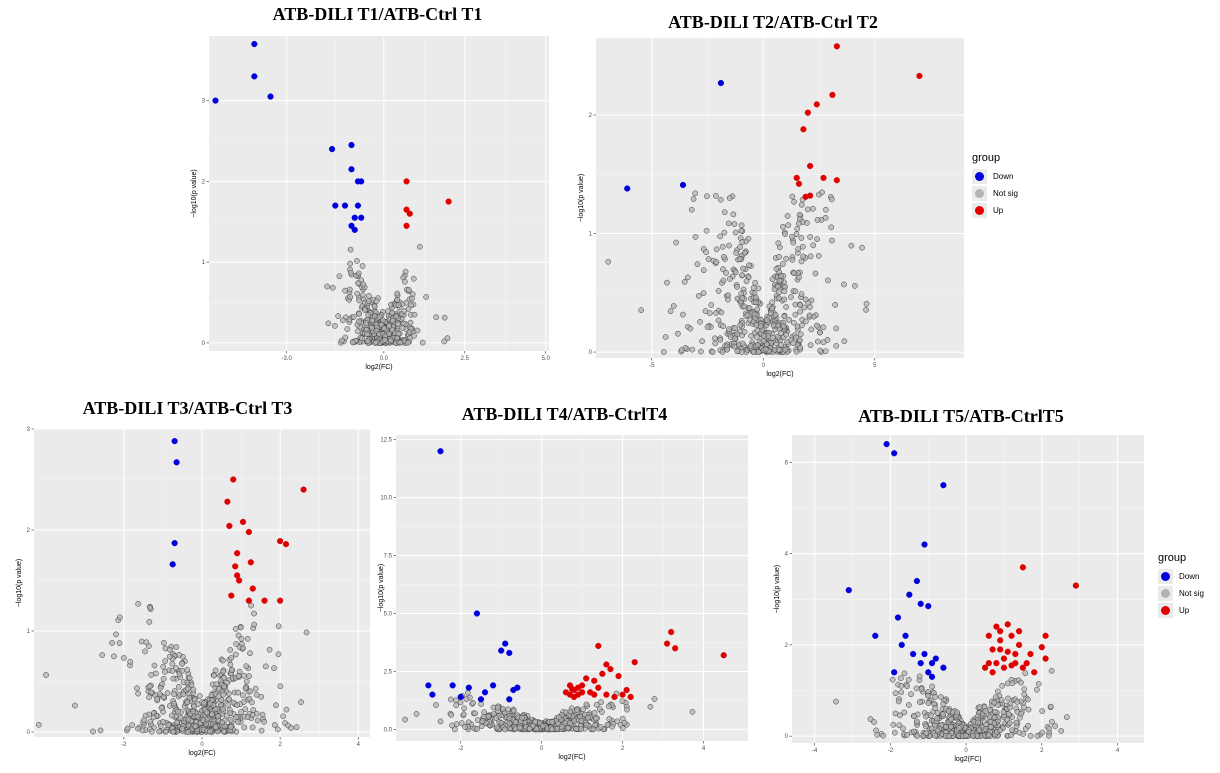 The image size is (1220, 773). I want to click on x-tick-label: 0, so click(202, 745).